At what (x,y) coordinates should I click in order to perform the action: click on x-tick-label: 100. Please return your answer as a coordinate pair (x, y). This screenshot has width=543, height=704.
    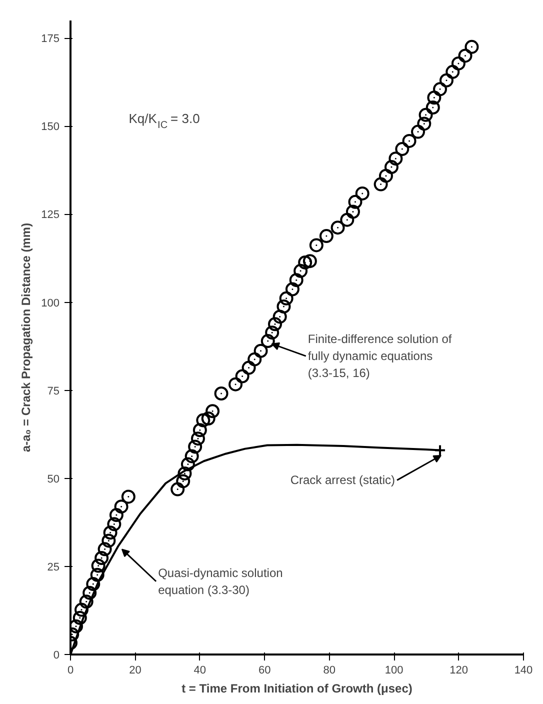
    Looking at the image, I should click on (394, 670).